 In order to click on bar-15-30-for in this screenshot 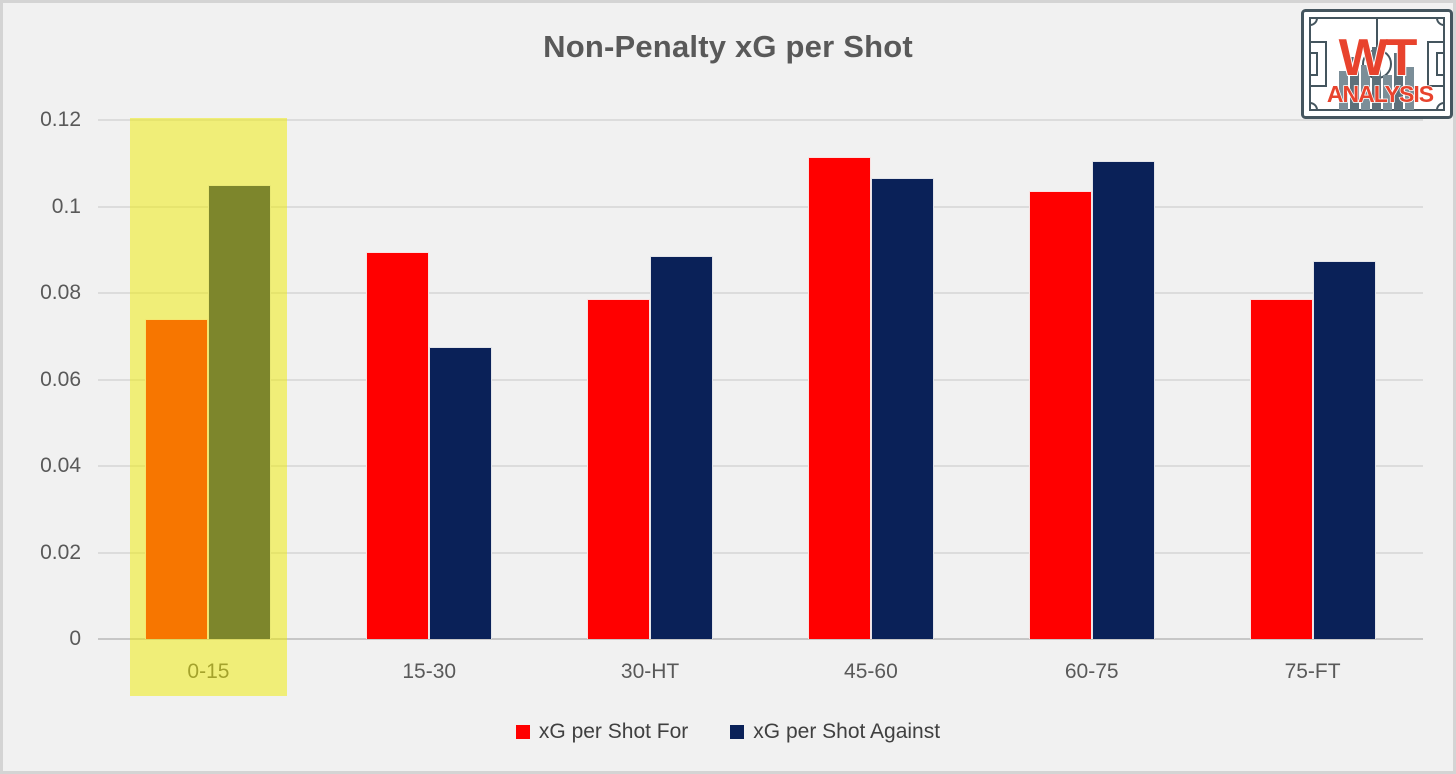, I will do `click(398, 445)`.